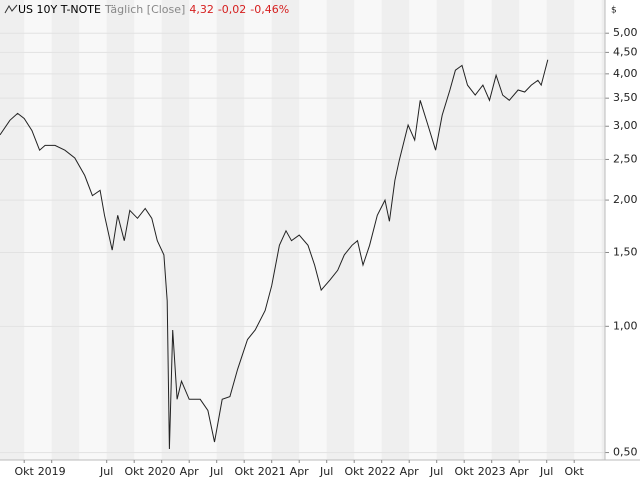 The width and height of the screenshot is (640, 480). I want to click on y-tick-label: 1,50, so click(625, 251).